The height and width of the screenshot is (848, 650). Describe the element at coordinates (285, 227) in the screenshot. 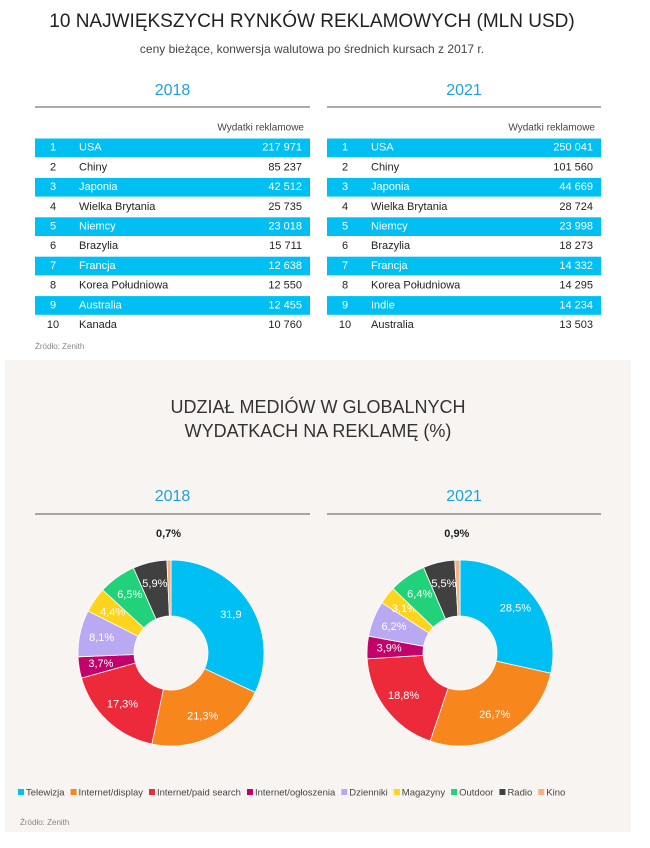

I see `spend: 23 018` at that location.